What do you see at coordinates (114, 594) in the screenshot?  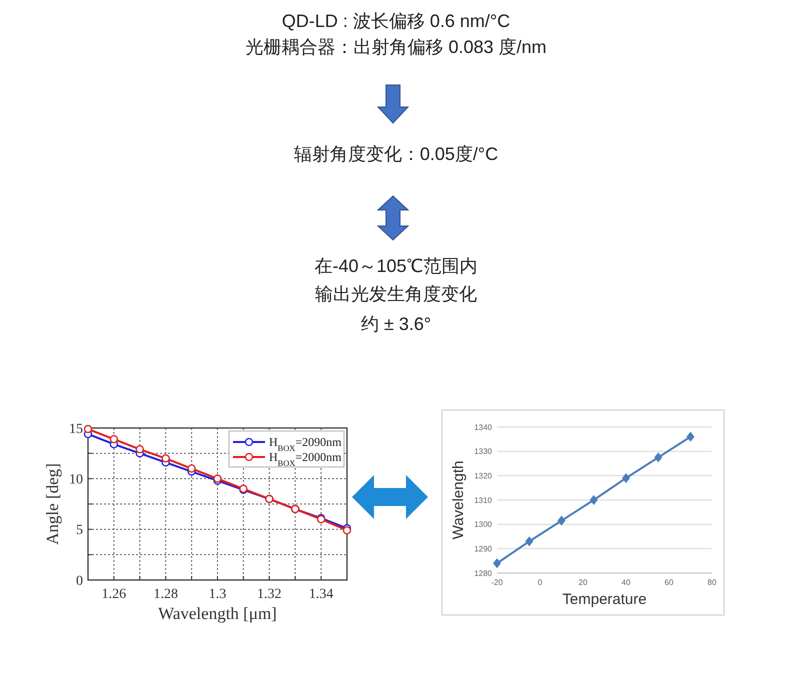 I see `x-tick-label: 1.26` at bounding box center [114, 594].